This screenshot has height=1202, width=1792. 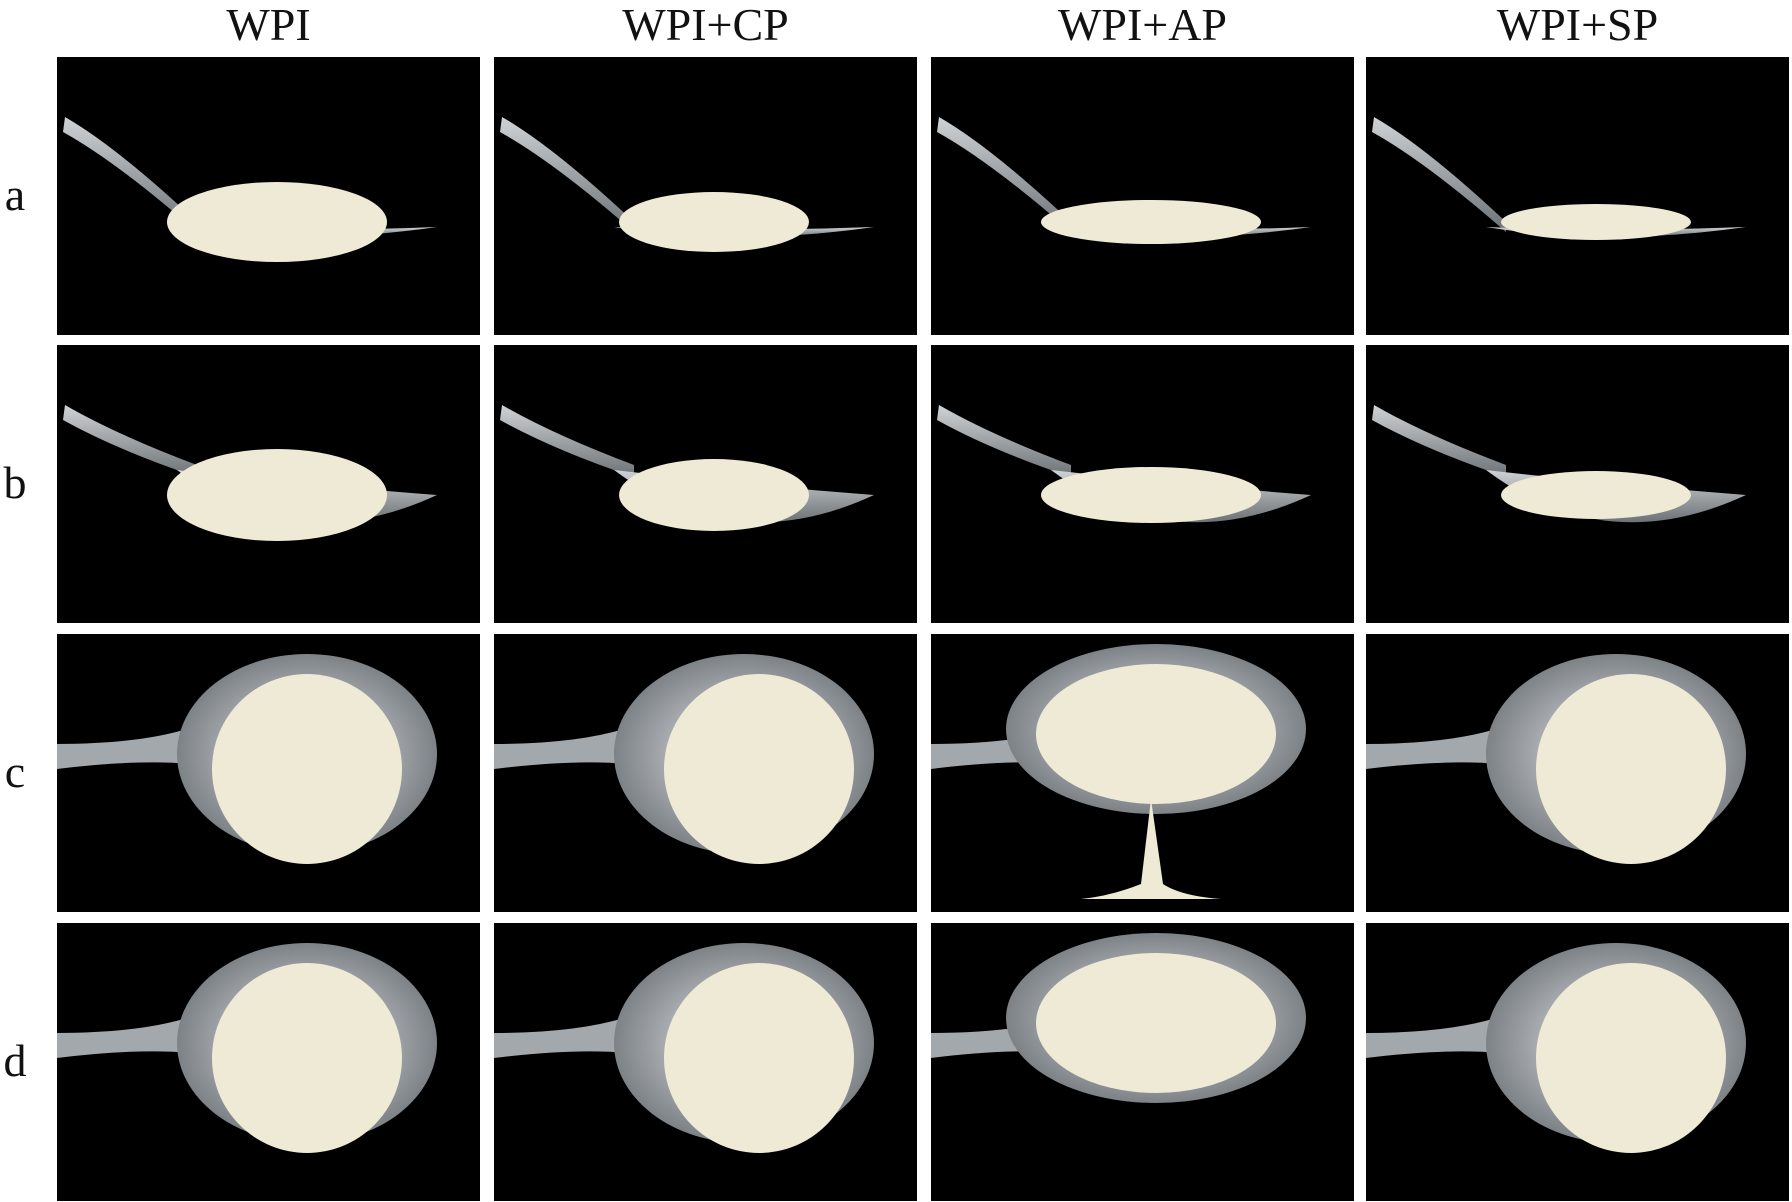 What do you see at coordinates (15, 194) in the screenshot?
I see `row-label: a` at bounding box center [15, 194].